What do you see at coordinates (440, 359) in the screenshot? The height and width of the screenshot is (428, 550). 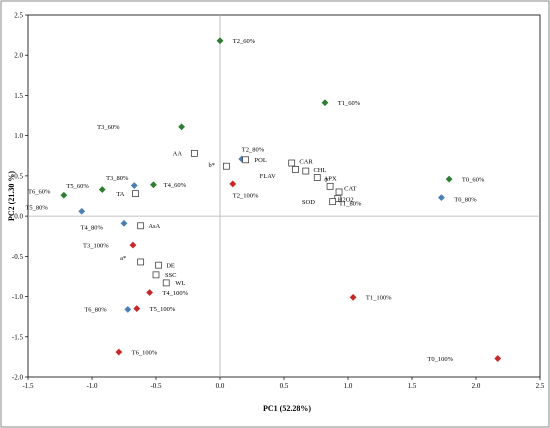 I see `point-label: T0_100%` at bounding box center [440, 359].